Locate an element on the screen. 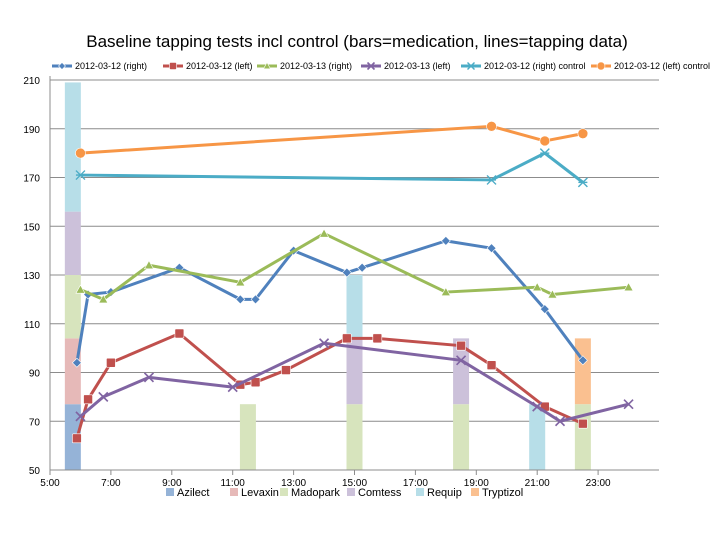  legend-label: Requip is located at coordinates (444, 493).